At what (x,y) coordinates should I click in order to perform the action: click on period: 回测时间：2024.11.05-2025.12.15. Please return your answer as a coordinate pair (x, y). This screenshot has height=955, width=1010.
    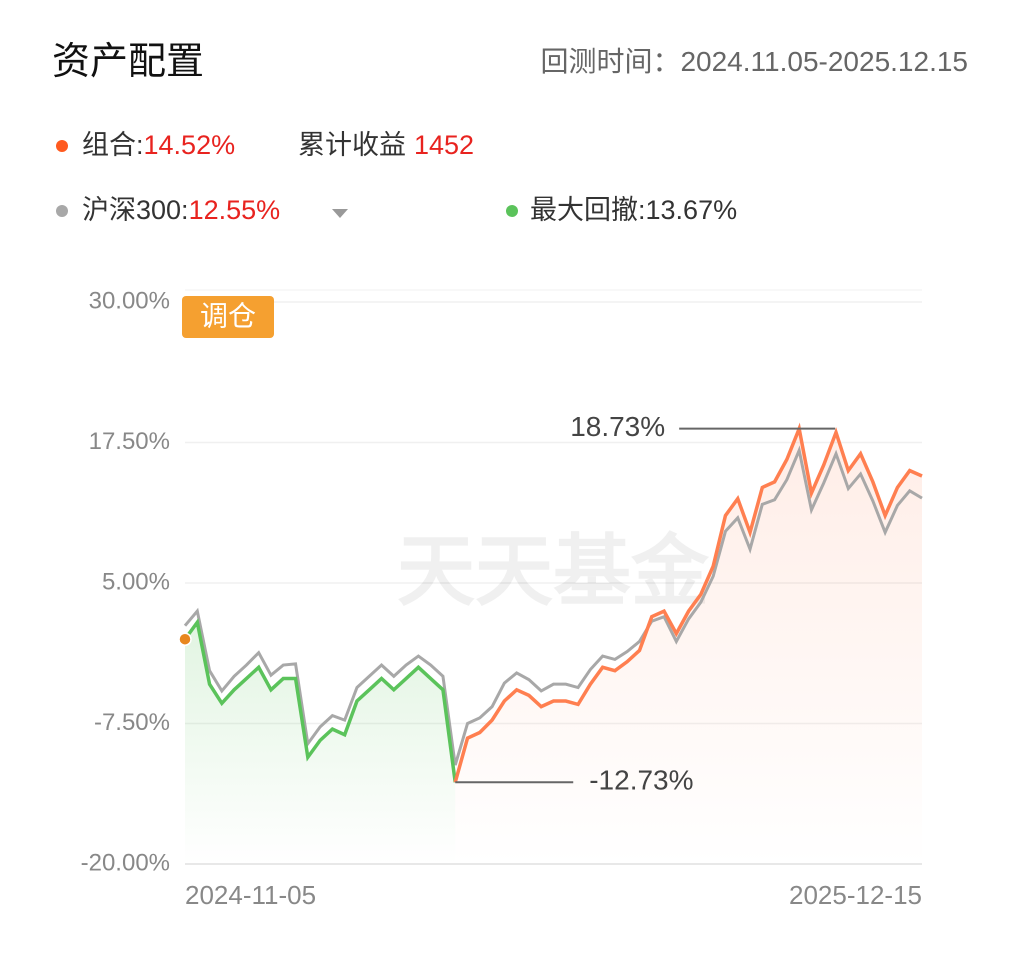
    Looking at the image, I should click on (754, 61).